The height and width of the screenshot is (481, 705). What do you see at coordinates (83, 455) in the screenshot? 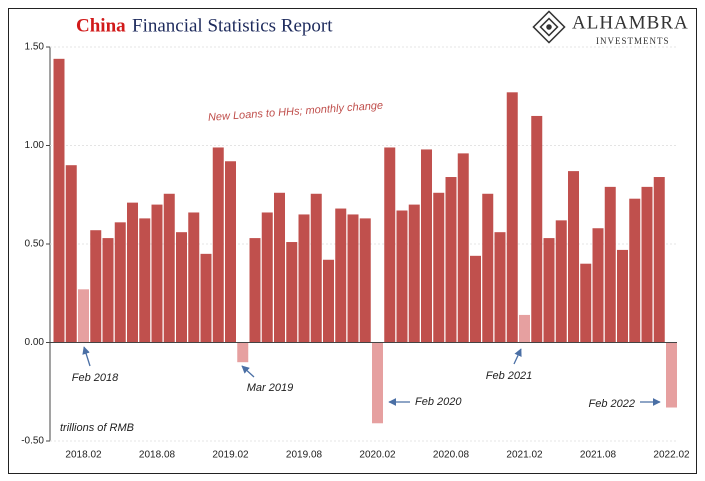
I see `x-tick-label: 2018.02` at bounding box center [83, 455].